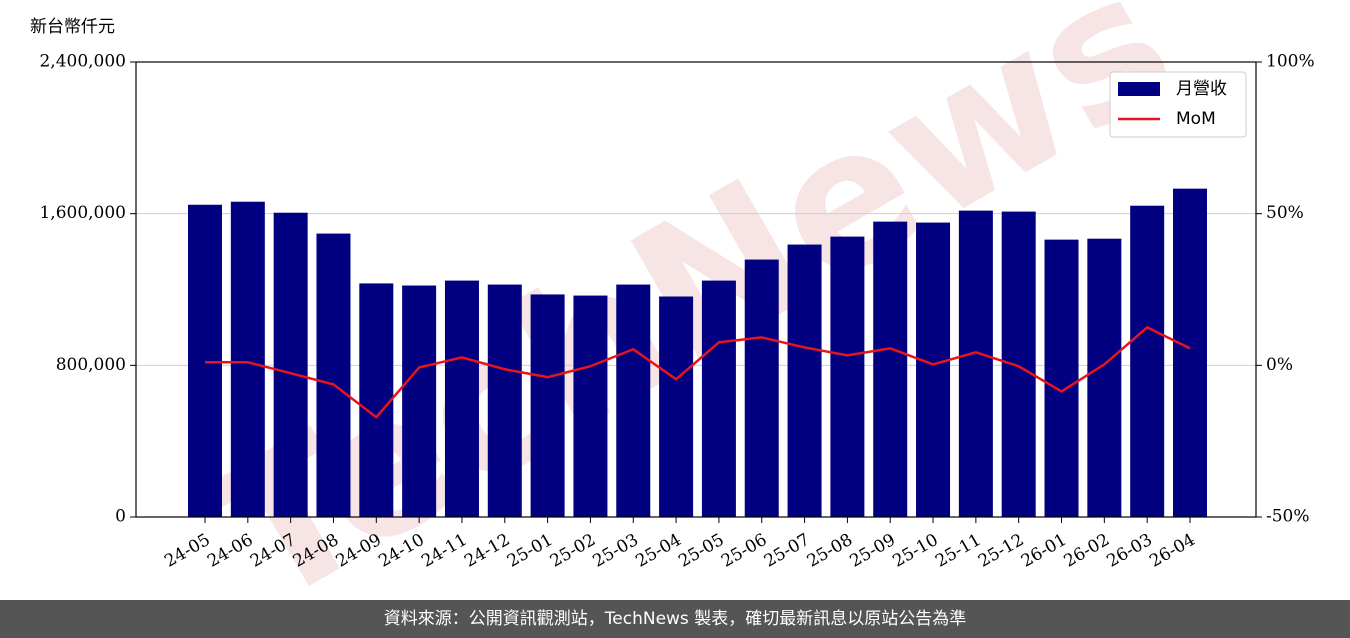  What do you see at coordinates (658, 551) in the screenshot?
I see `x-tick-label: 25-04` at bounding box center [658, 551].